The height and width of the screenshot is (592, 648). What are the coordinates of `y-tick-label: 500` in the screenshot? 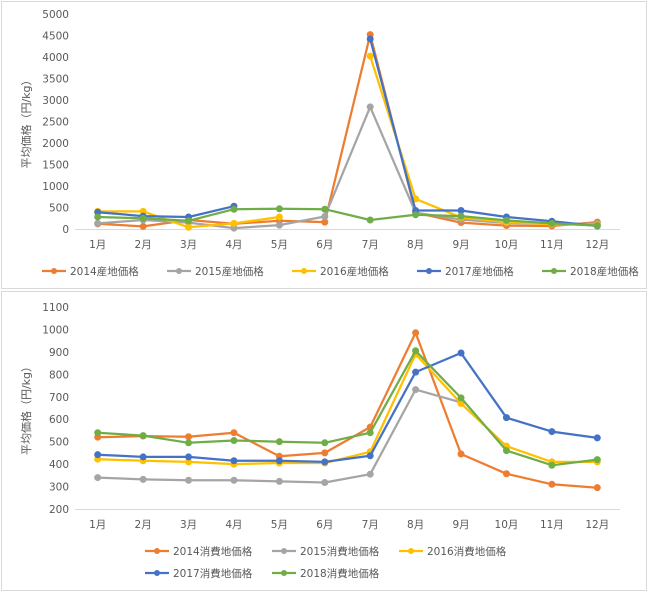 It's located at (59, 443).